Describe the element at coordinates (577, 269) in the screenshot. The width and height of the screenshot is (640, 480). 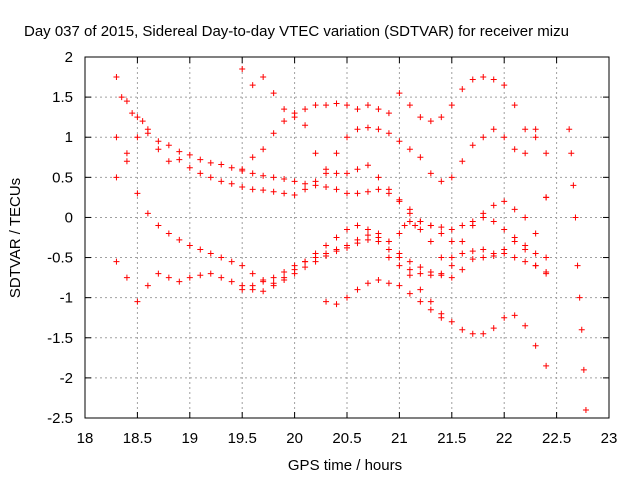
I see `series-track-j` at that location.